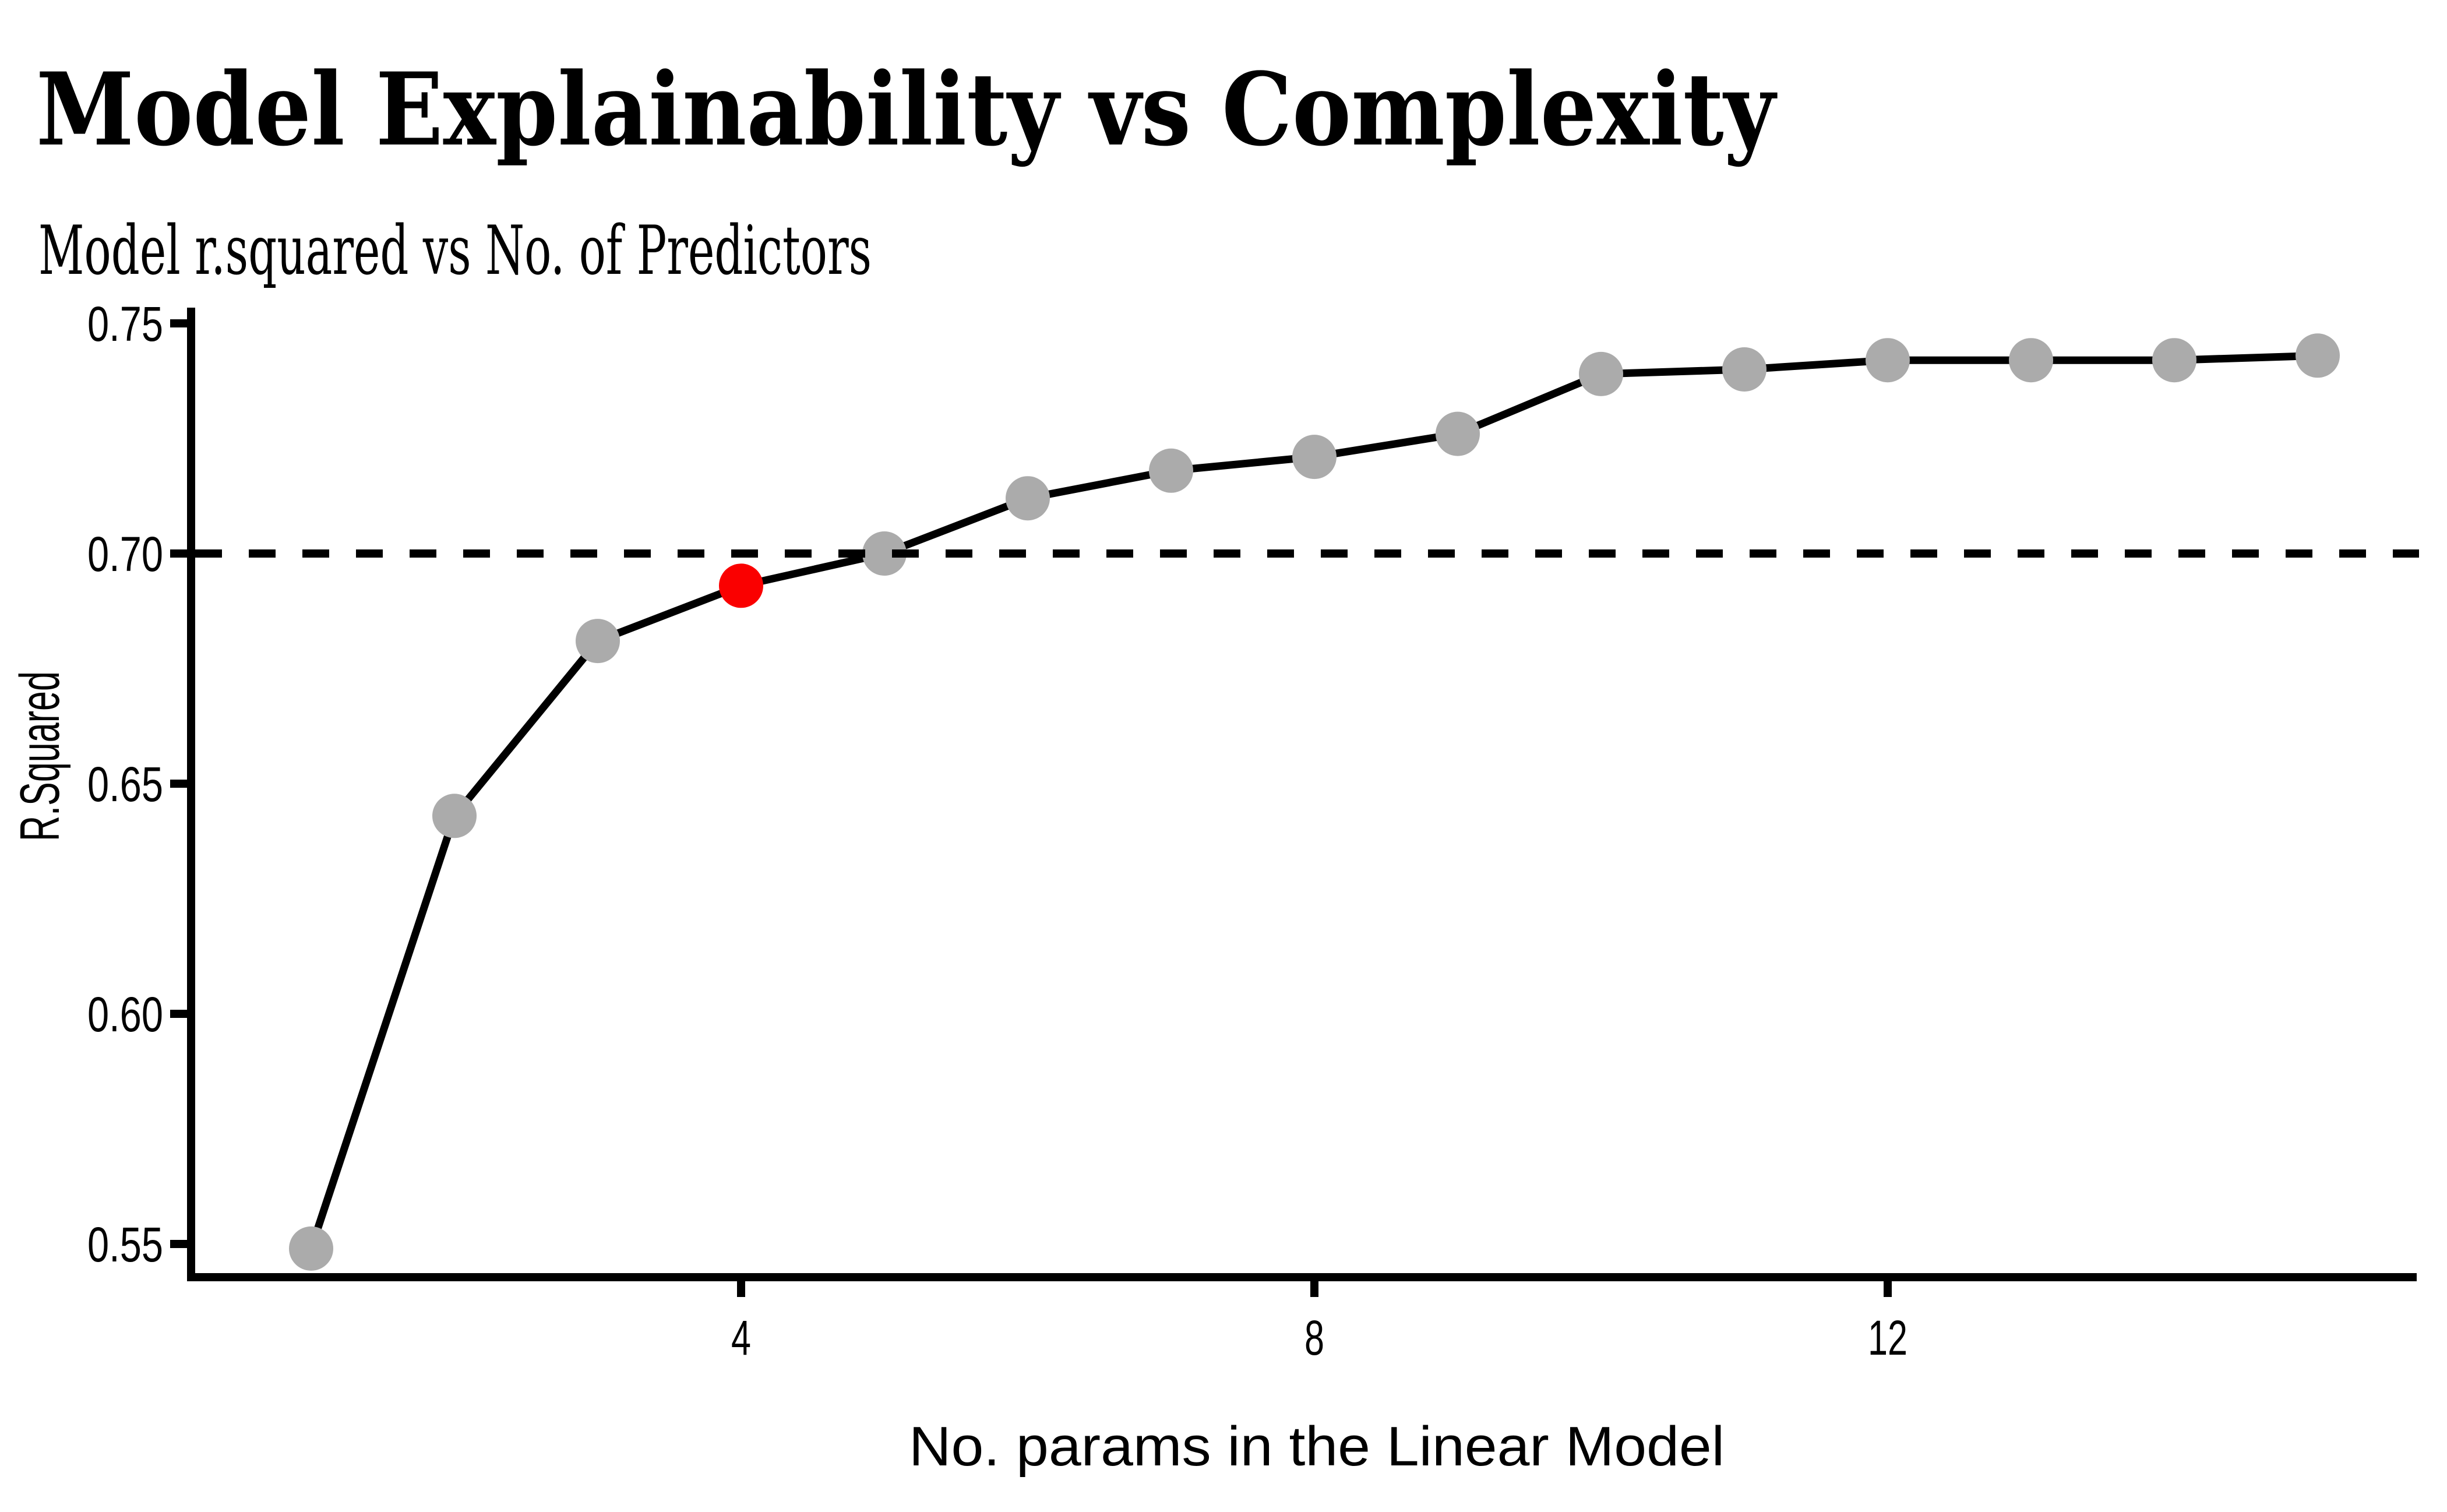 This screenshot has width=2447, height=1512. Describe the element at coordinates (1314, 1337) in the screenshot. I see `x-tick-label: 8` at that location.